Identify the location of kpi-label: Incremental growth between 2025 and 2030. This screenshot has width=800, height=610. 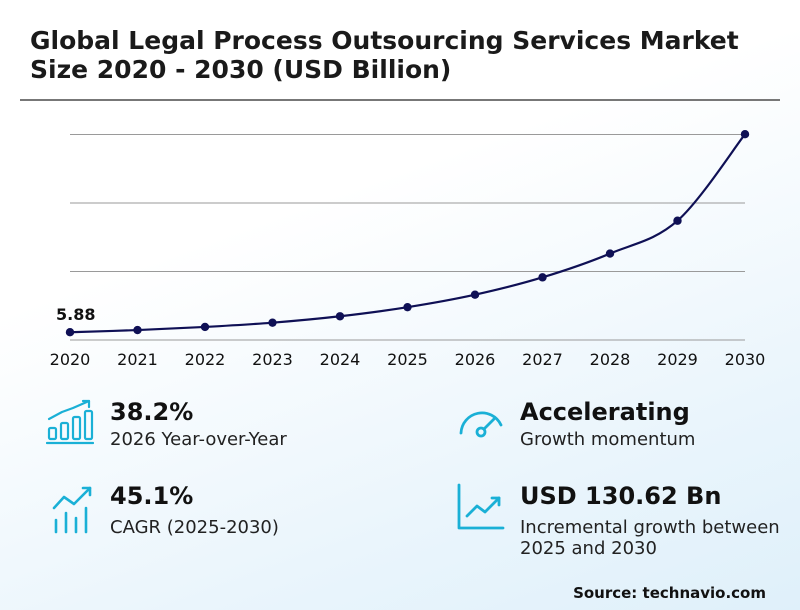
(650, 538).